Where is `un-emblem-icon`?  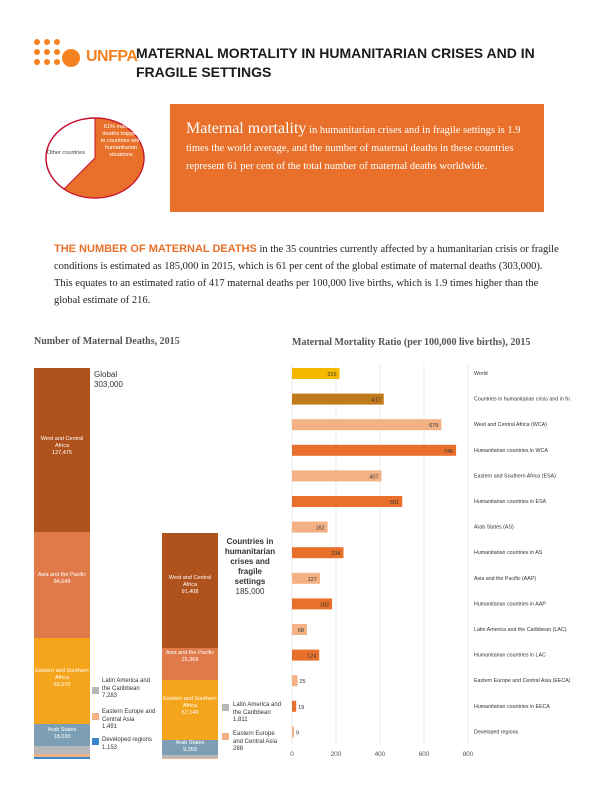
un-emblem-icon is located at coordinates (71, 58).